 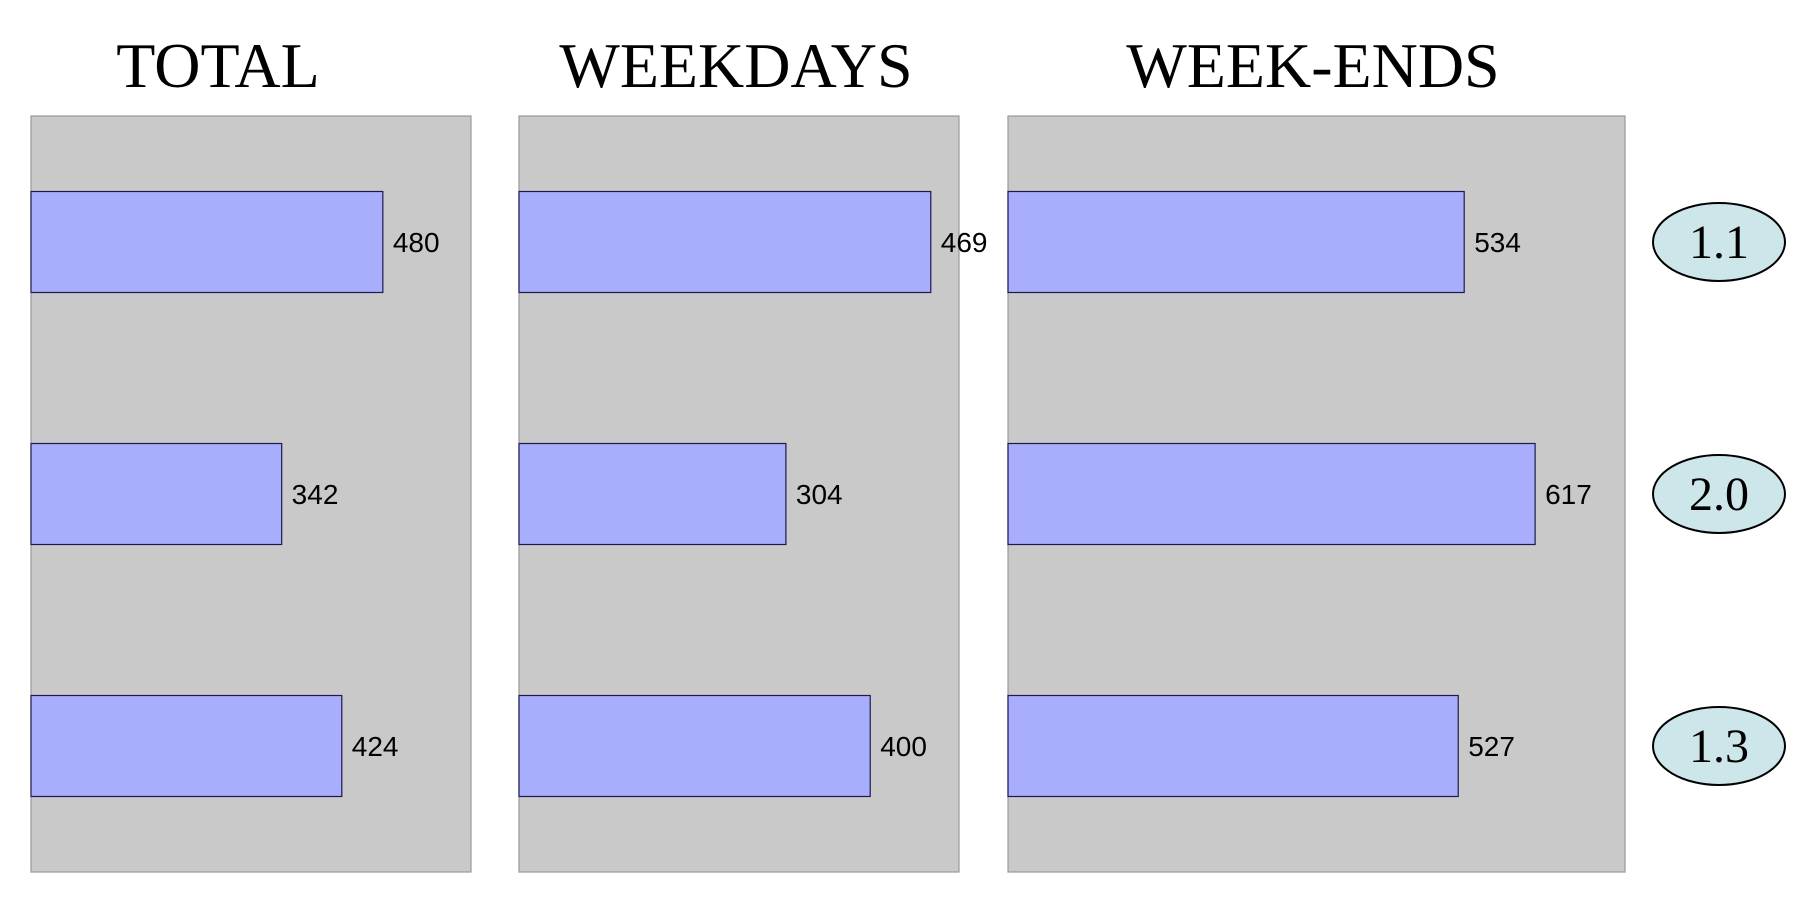 What do you see at coordinates (964, 242) in the screenshot?
I see `bar-value-label: 469` at bounding box center [964, 242].